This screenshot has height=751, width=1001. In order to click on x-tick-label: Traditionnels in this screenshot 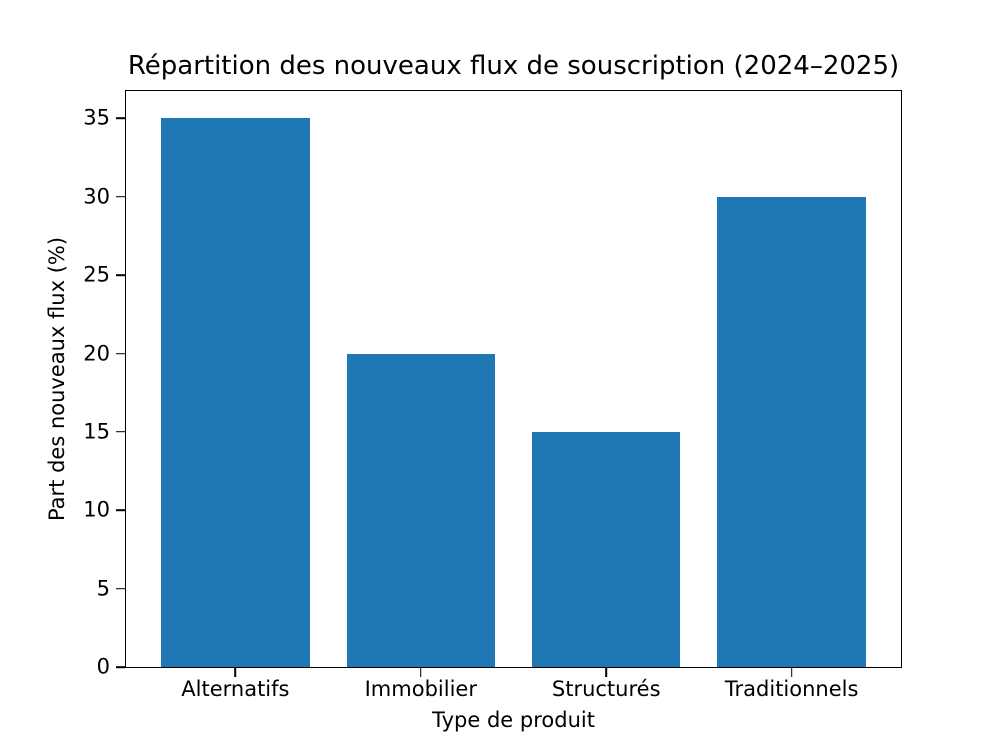, I will do `click(791, 689)`.